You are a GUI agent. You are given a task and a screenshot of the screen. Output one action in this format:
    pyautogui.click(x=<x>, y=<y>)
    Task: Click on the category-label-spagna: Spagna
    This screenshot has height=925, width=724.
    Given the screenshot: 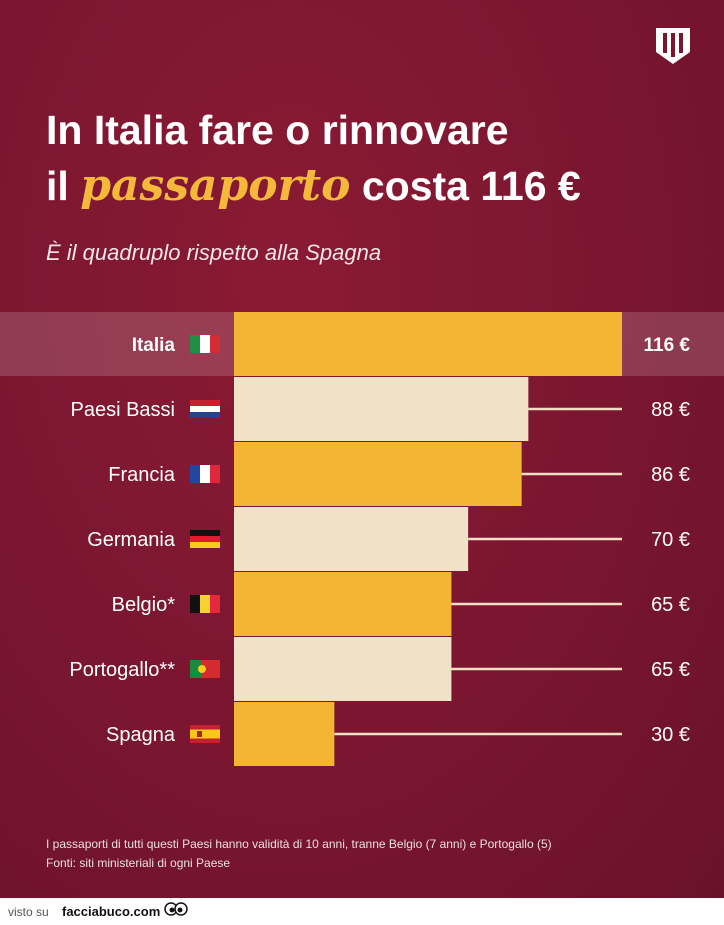 What is the action you would take?
    pyautogui.click(x=141, y=735)
    